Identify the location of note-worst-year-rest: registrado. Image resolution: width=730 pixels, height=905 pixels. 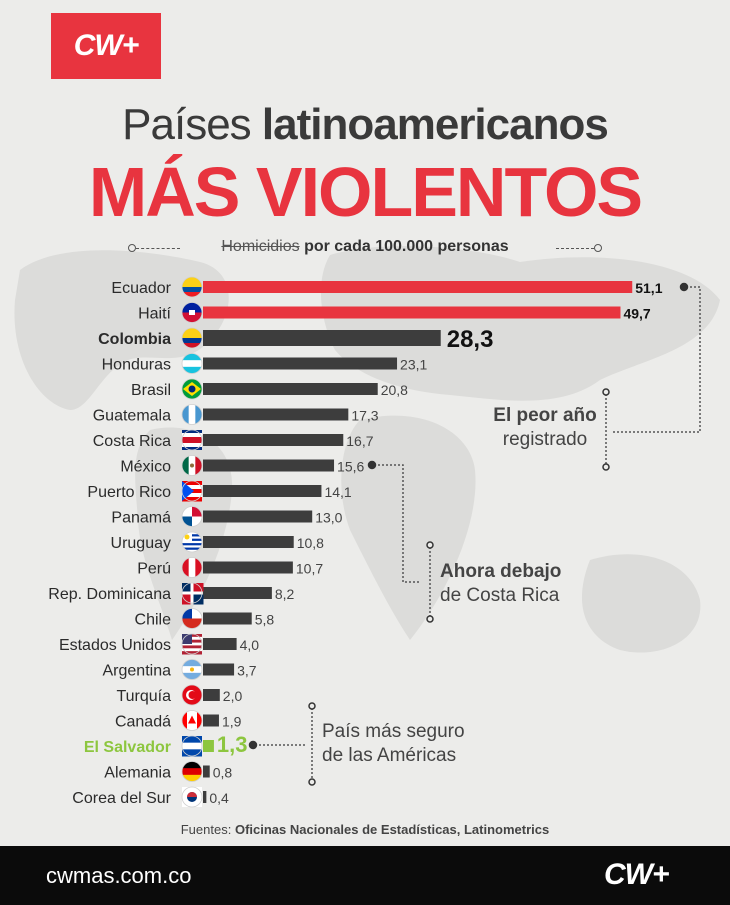
(545, 439).